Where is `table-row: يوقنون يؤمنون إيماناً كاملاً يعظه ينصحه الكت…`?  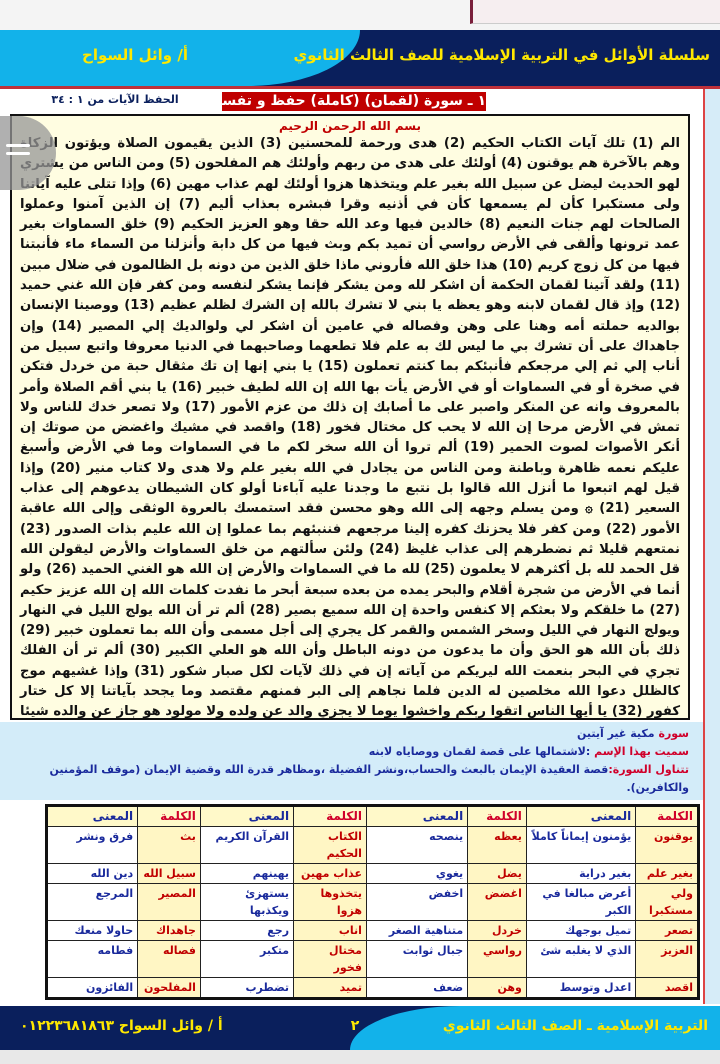 table-row: يوقنون يؤمنون إيماناً كاملاً يعظه ينصحه الكت… is located at coordinates (372, 845).